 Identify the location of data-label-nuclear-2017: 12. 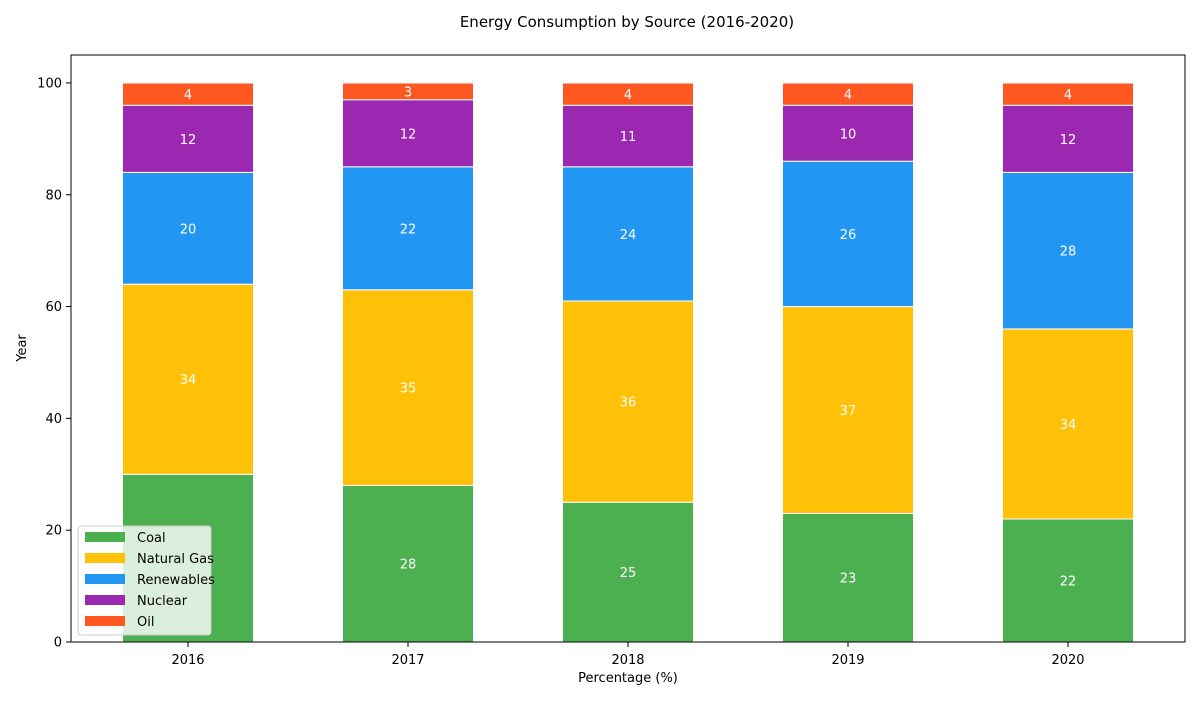
(408, 134).